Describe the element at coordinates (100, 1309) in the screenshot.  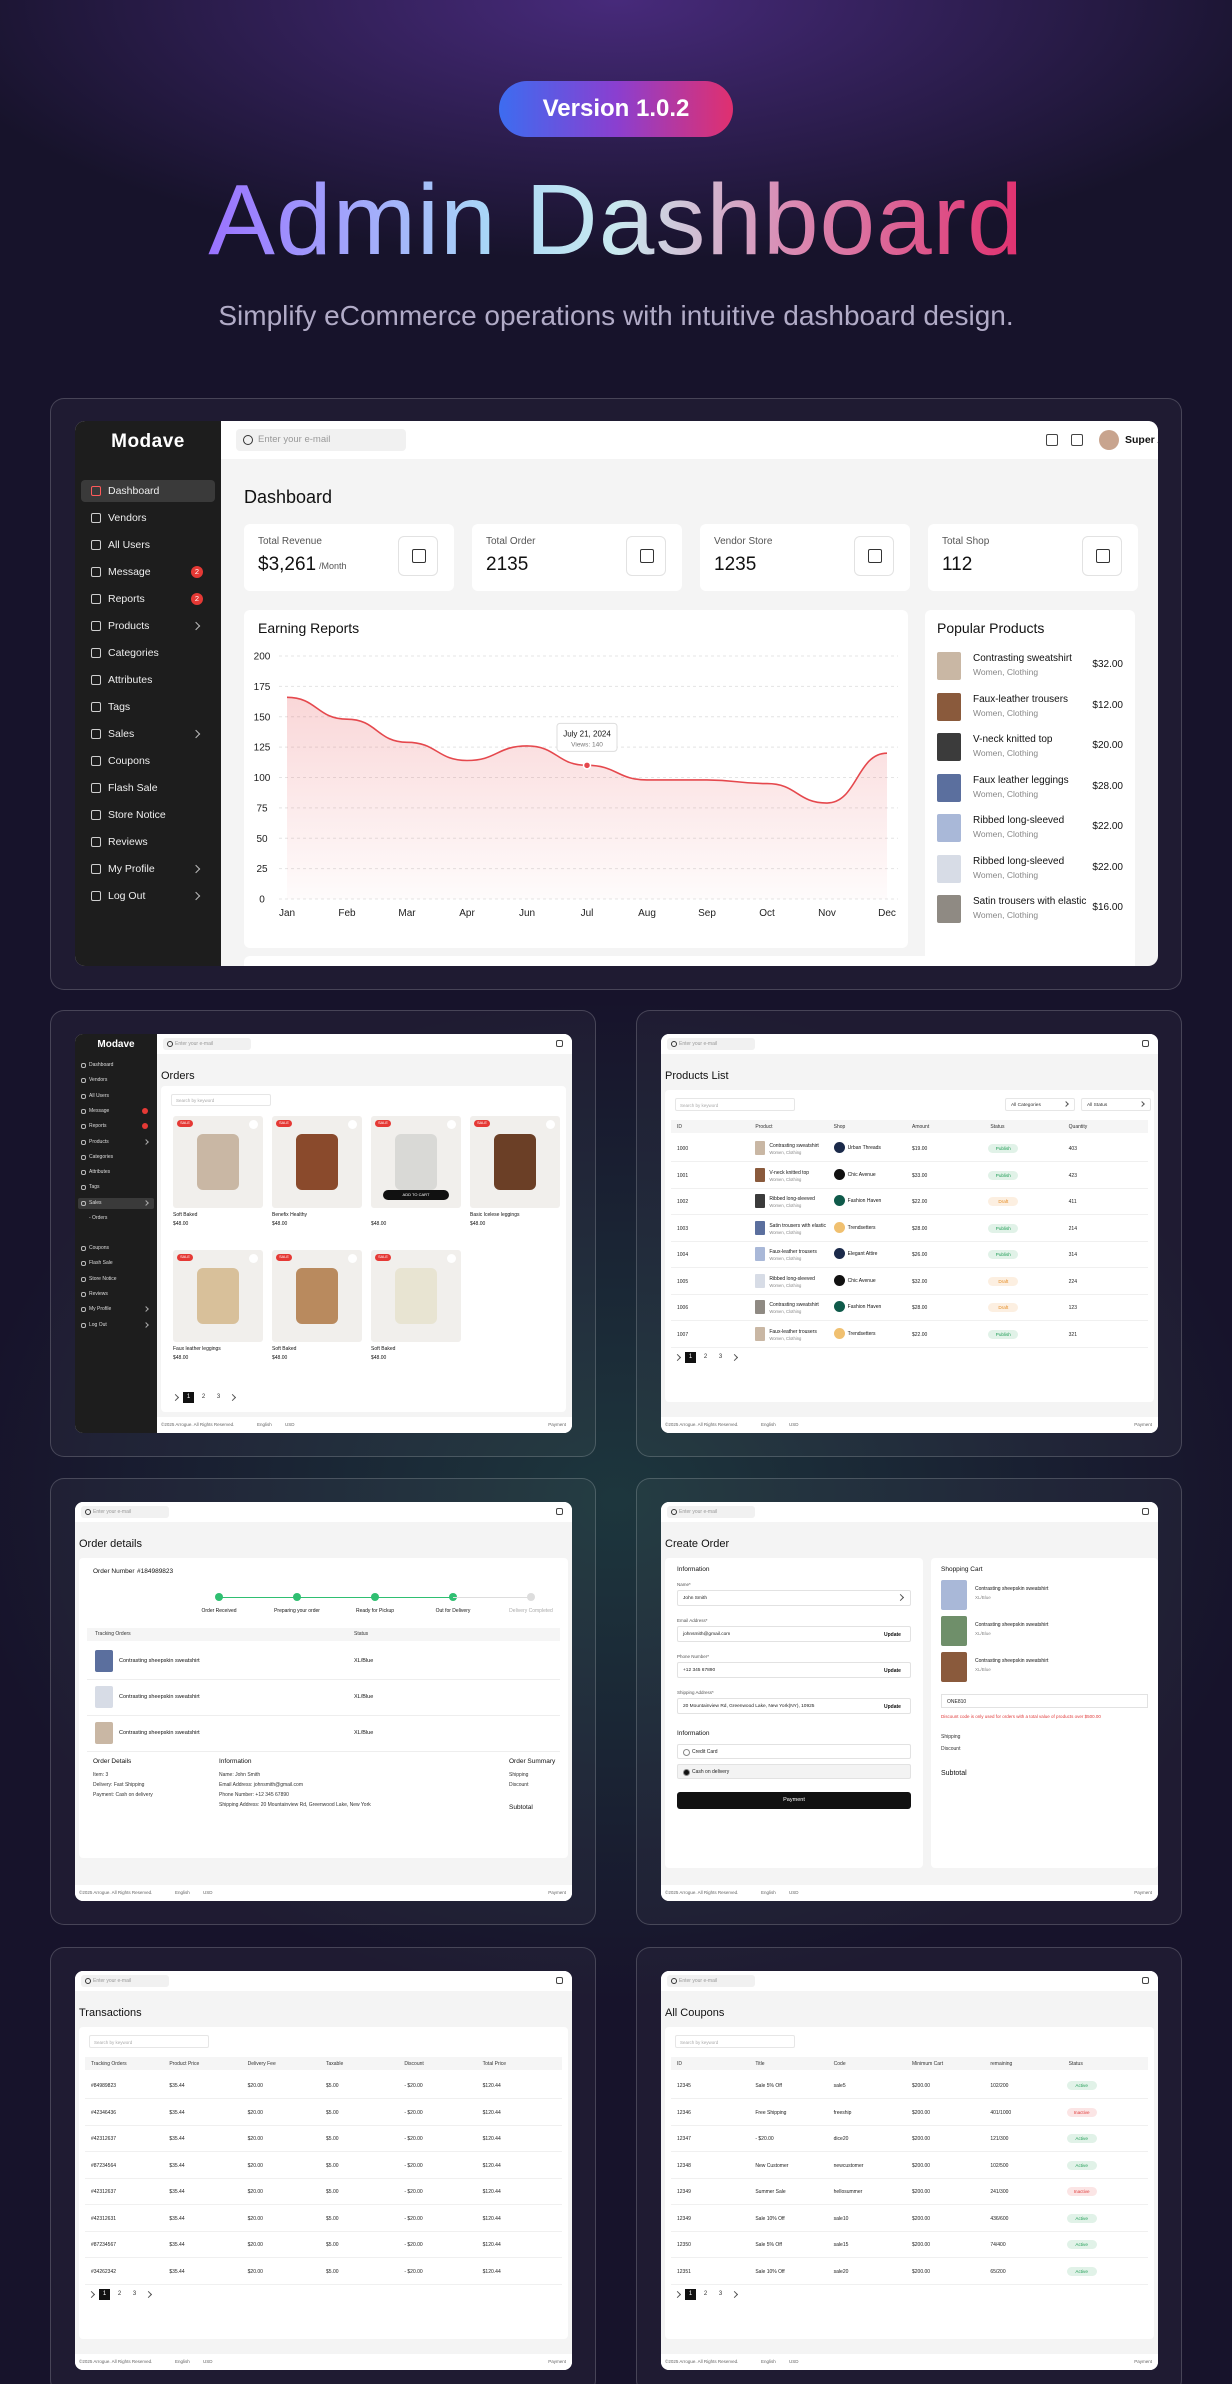
I see `nav-label: My Profile` at that location.